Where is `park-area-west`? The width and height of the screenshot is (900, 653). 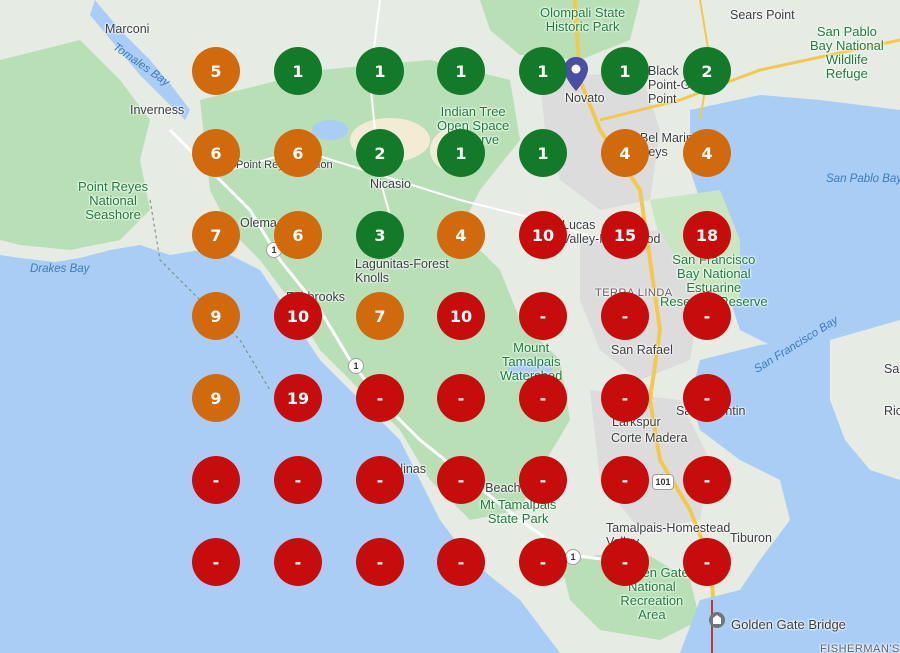 park-area-west is located at coordinates (75, 145).